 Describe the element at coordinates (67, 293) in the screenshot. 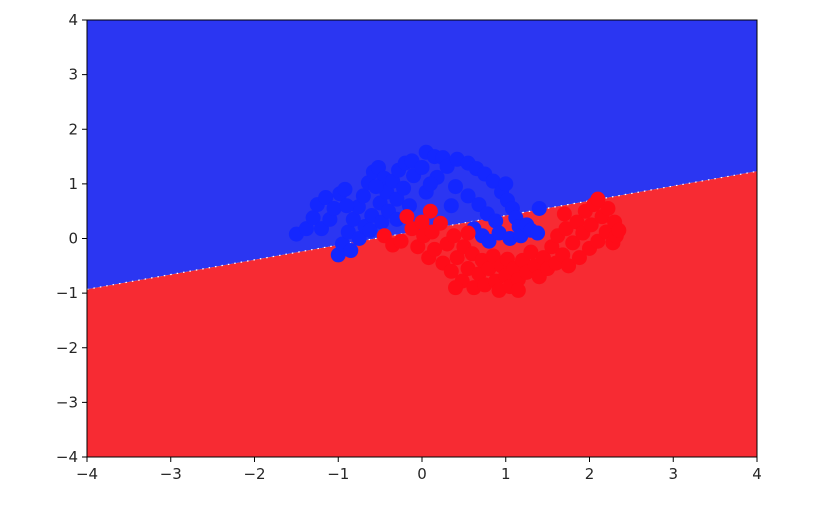

I see `y-tick-label: −1` at that location.